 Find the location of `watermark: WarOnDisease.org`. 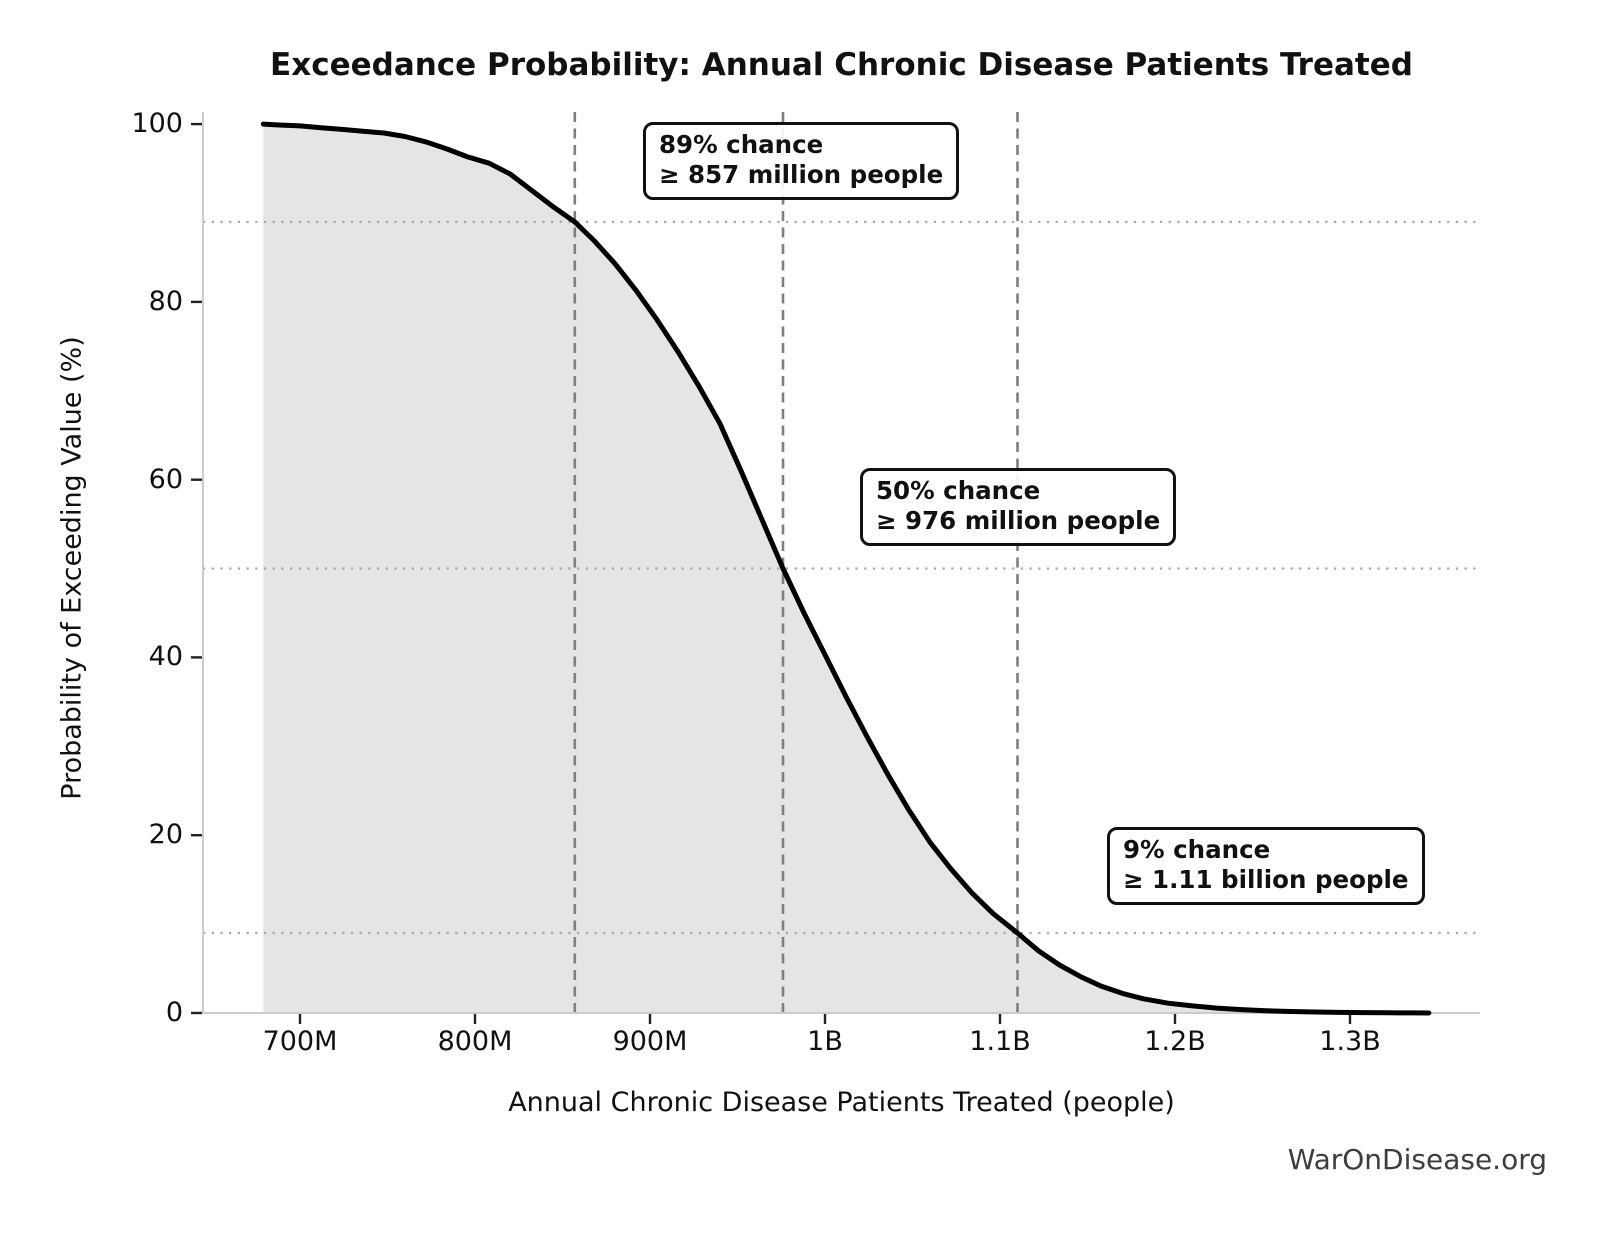

watermark: WarOnDisease.org is located at coordinates (1417, 1159).